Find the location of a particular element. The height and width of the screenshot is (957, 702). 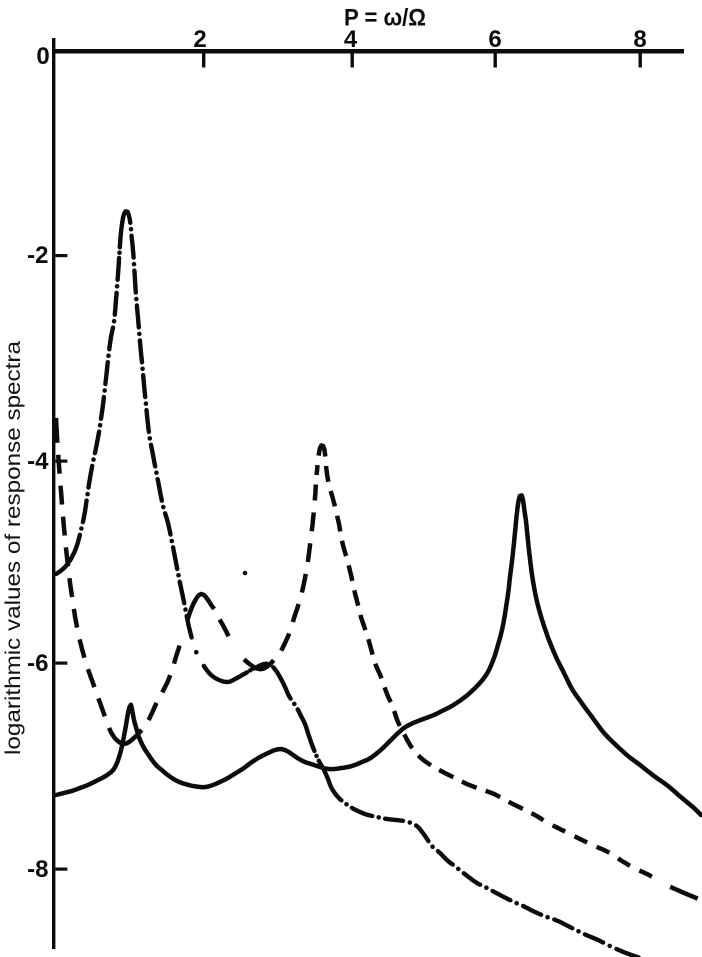

svg-text: -8 is located at coordinates (37, 869).